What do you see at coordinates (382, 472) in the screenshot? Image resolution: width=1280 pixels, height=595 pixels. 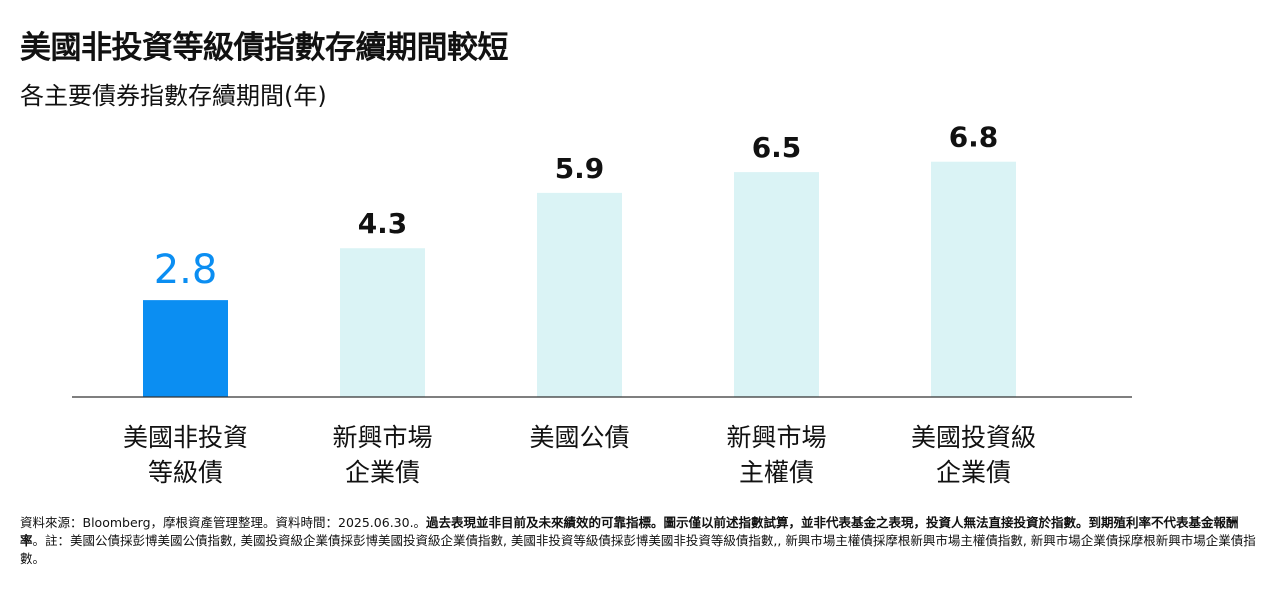 I see `category-label-2-line-2: 企業債` at bounding box center [382, 472].